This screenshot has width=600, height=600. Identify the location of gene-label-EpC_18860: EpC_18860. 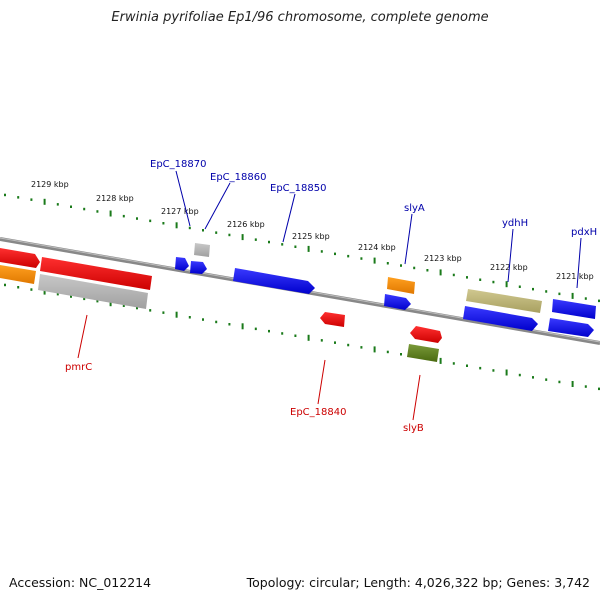
(238, 177).